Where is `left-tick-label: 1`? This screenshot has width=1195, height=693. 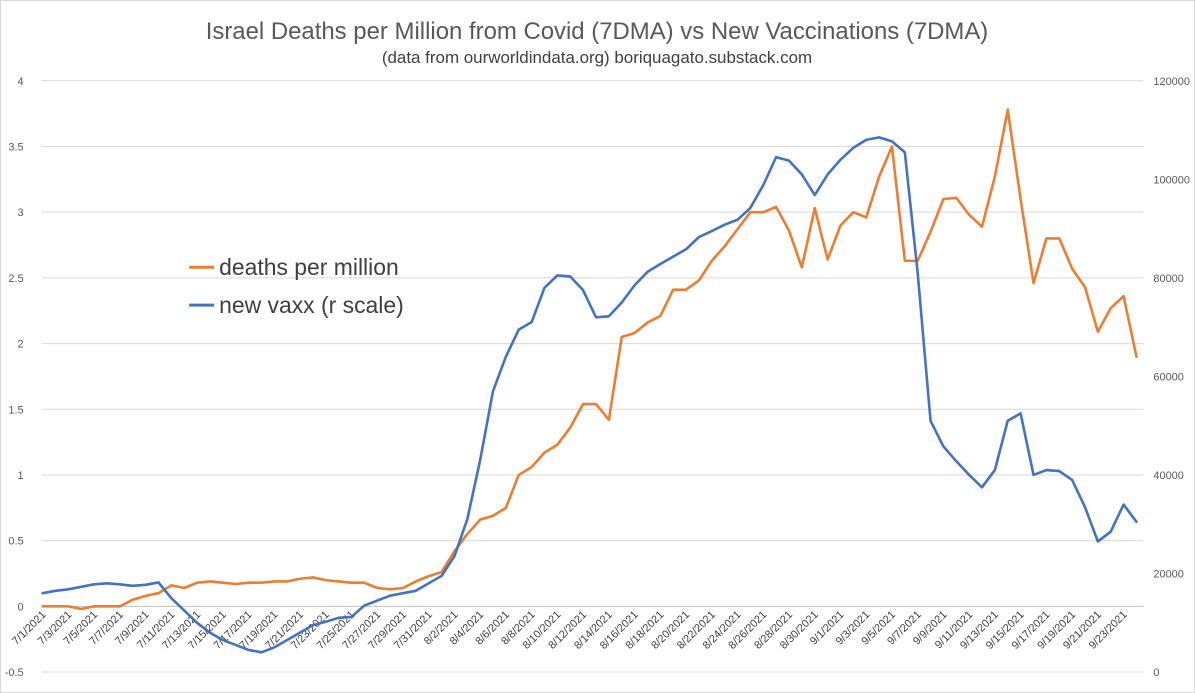
left-tick-label: 1 is located at coordinates (21, 476).